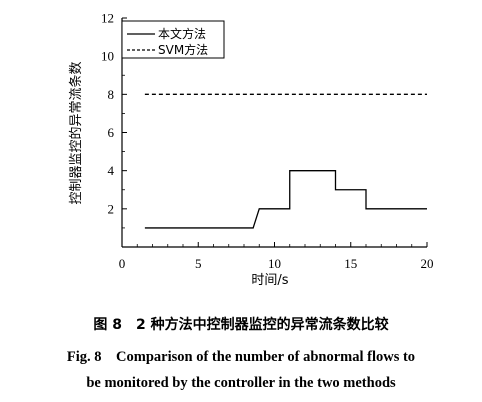 The height and width of the screenshot is (402, 482). What do you see at coordinates (76, 132) in the screenshot?
I see `y-axis-title: 控制器监控的异常流条数` at bounding box center [76, 132].